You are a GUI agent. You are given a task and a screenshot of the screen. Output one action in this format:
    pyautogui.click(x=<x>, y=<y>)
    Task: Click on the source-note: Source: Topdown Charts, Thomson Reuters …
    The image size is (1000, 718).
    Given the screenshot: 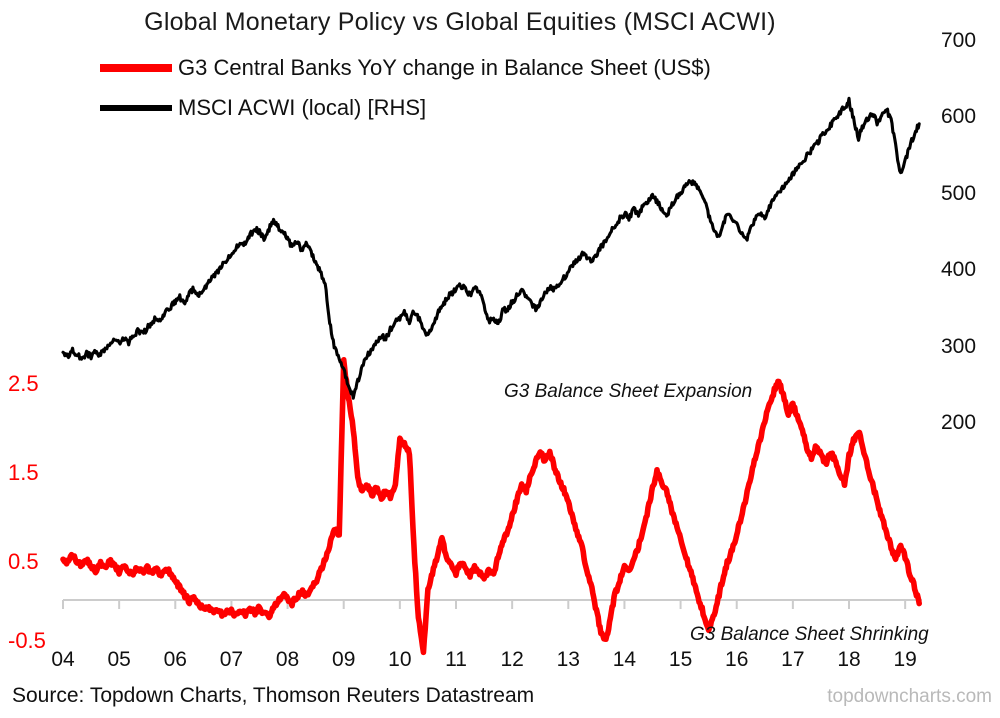 What is the action you would take?
    pyautogui.click(x=273, y=695)
    